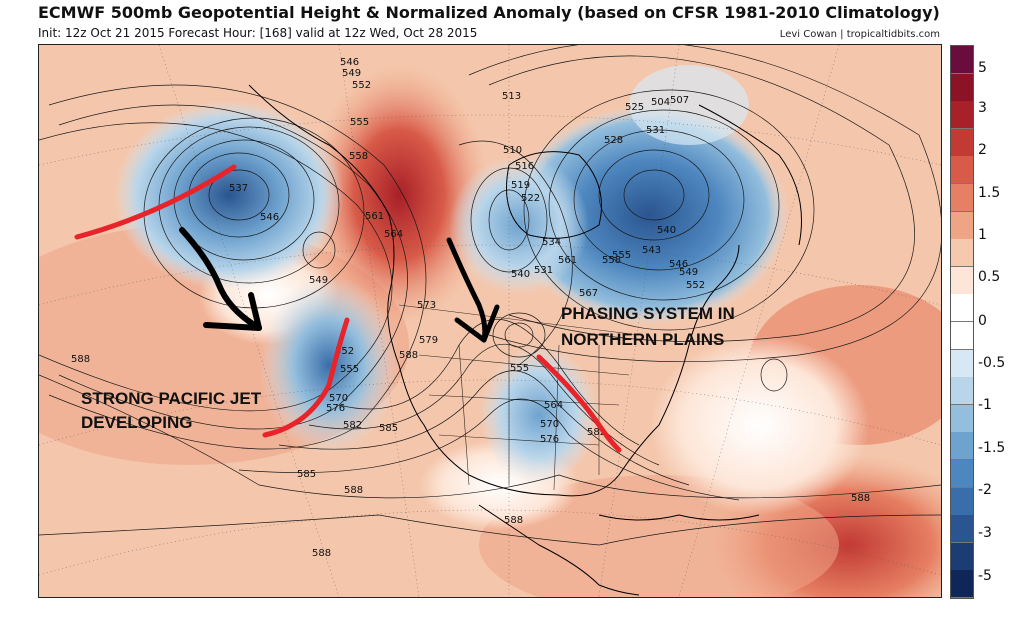 The width and height of the screenshot is (1024, 622). What do you see at coordinates (985, 576) in the screenshot?
I see `colorbar-label: -5` at bounding box center [985, 576].